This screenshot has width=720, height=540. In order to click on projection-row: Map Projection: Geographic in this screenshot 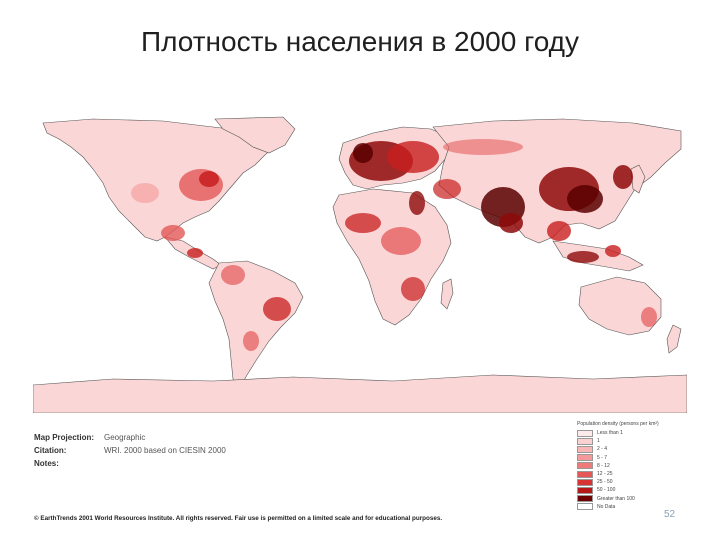, I will do `click(130, 437)`.